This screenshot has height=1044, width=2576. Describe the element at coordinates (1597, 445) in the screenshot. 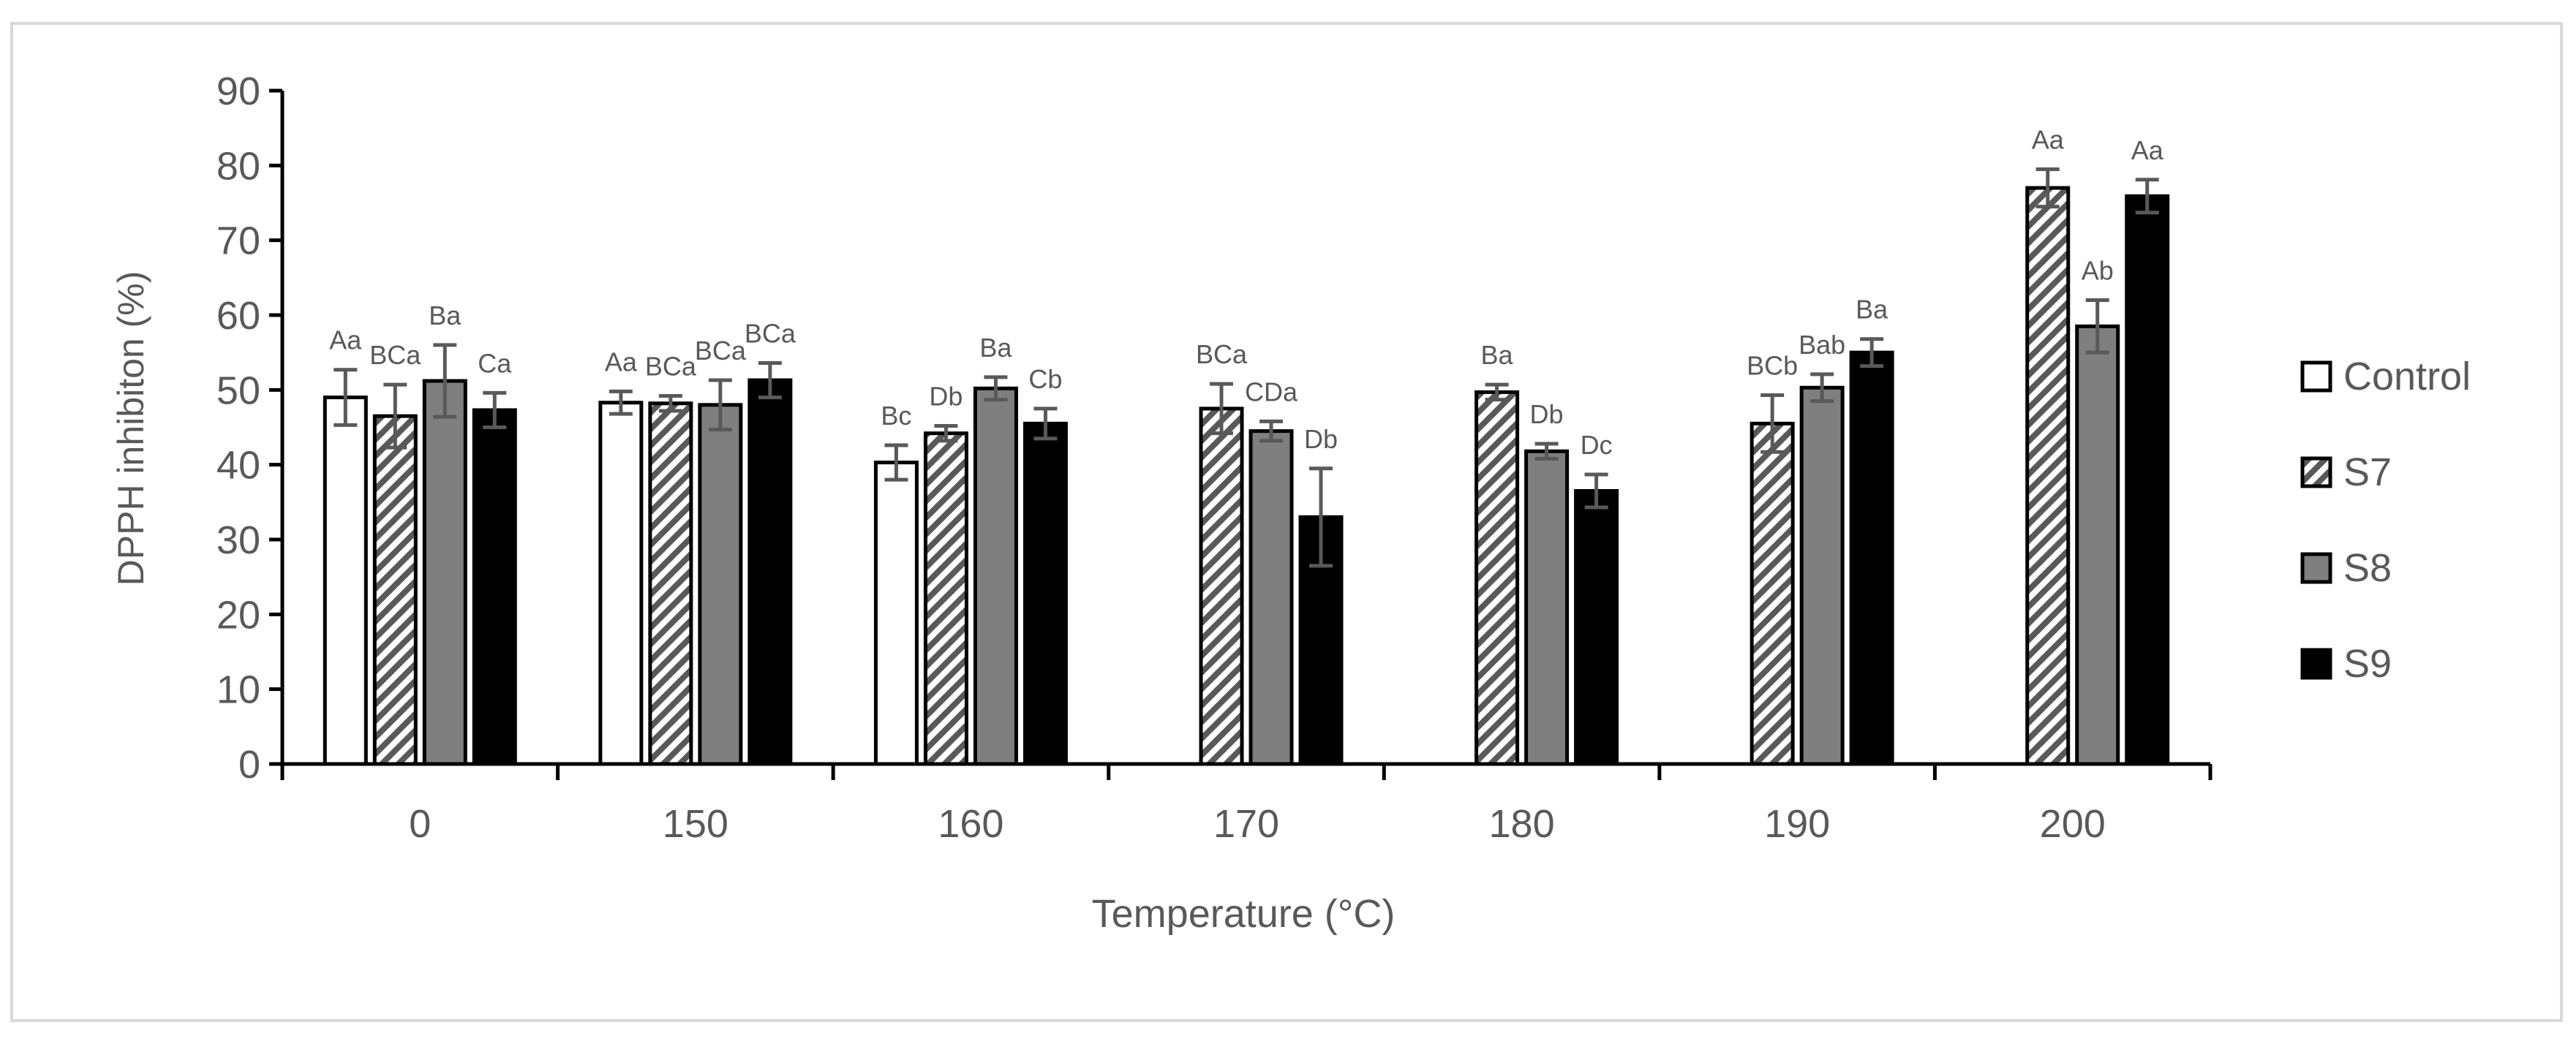

I see `data-label: Dc` at that location.